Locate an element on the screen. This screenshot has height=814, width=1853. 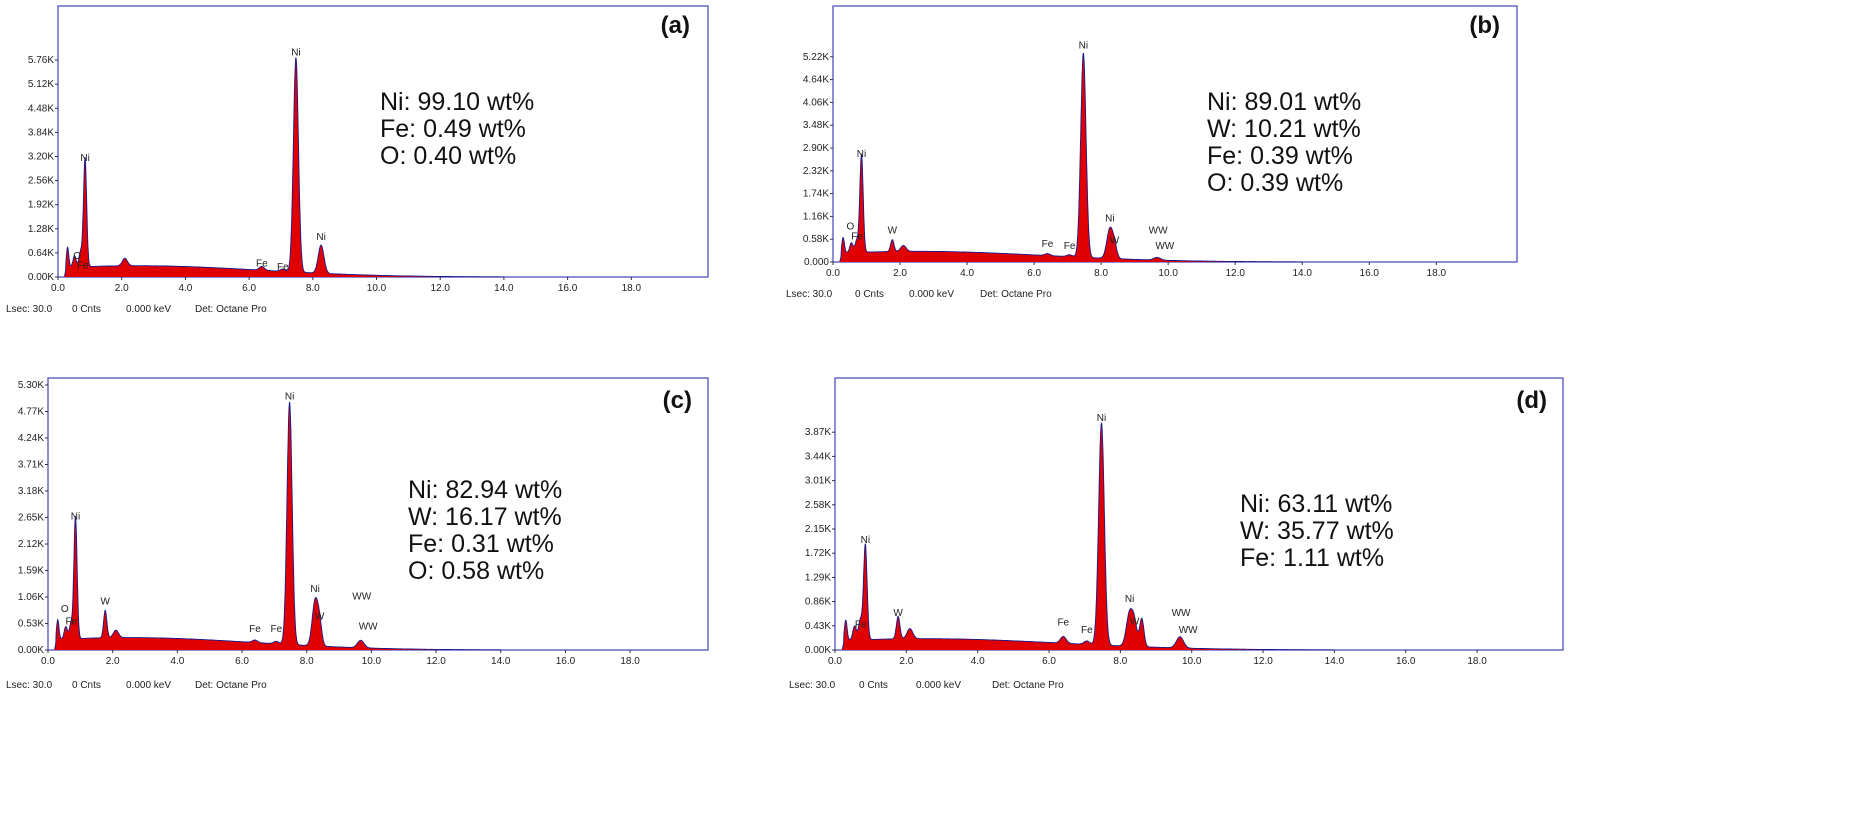
y-tick-label: 0.43K is located at coordinates (818, 626).